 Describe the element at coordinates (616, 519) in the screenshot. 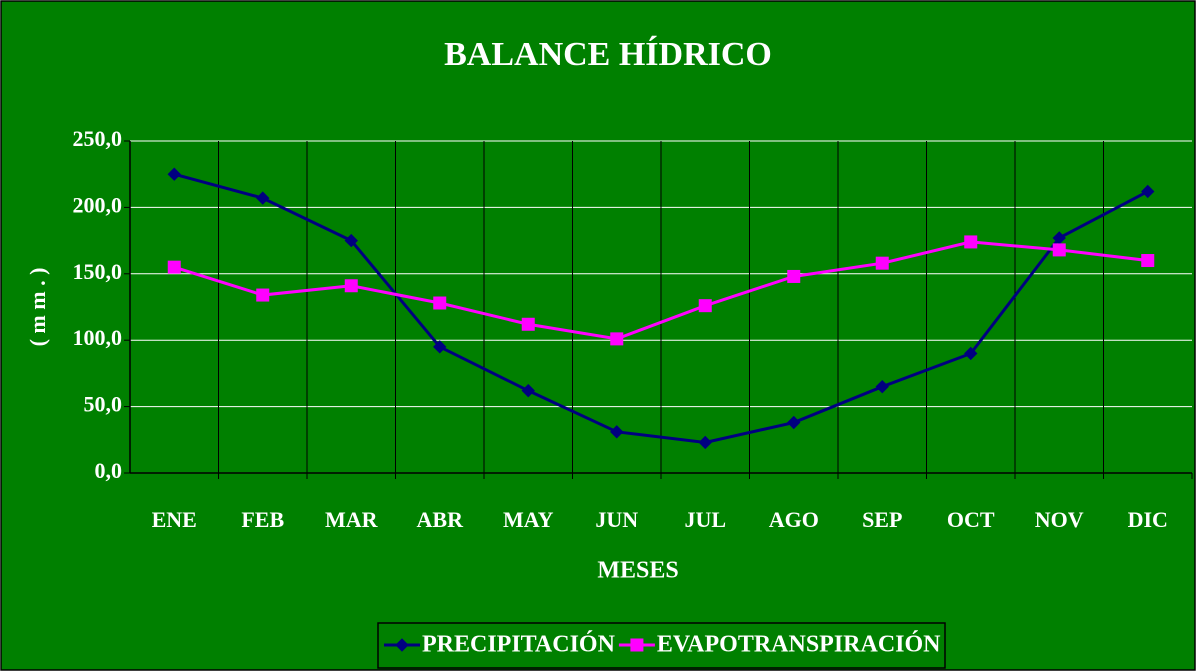

I see `x-tick-label: JUN` at that location.